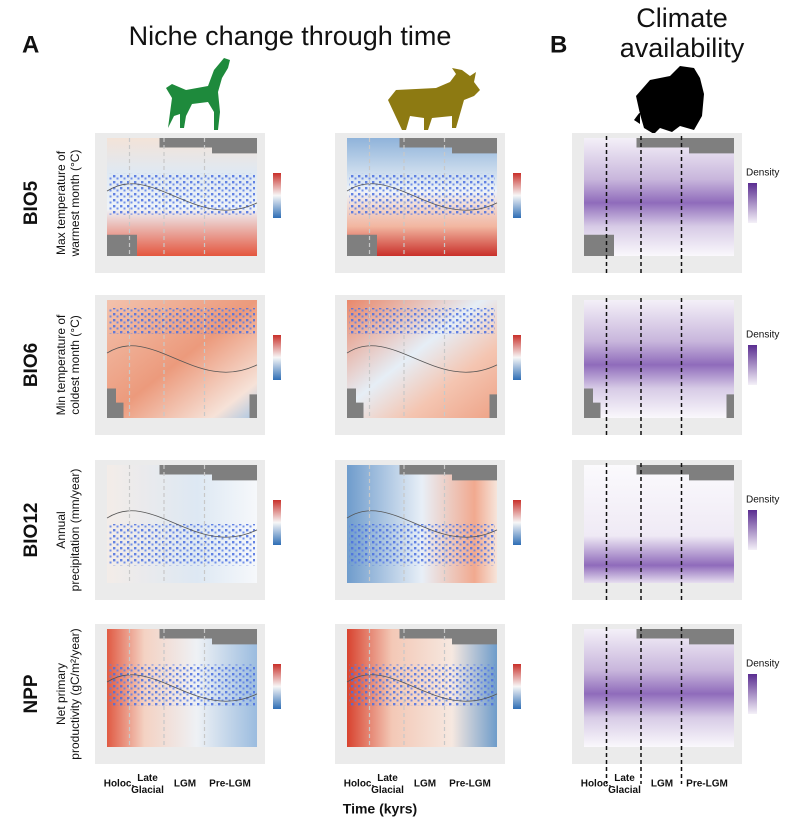 Image resolution: width=786 pixels, height=822 pixels. What do you see at coordinates (61, 364) in the screenshot?
I see `row-label: Min temperature of` at bounding box center [61, 364].